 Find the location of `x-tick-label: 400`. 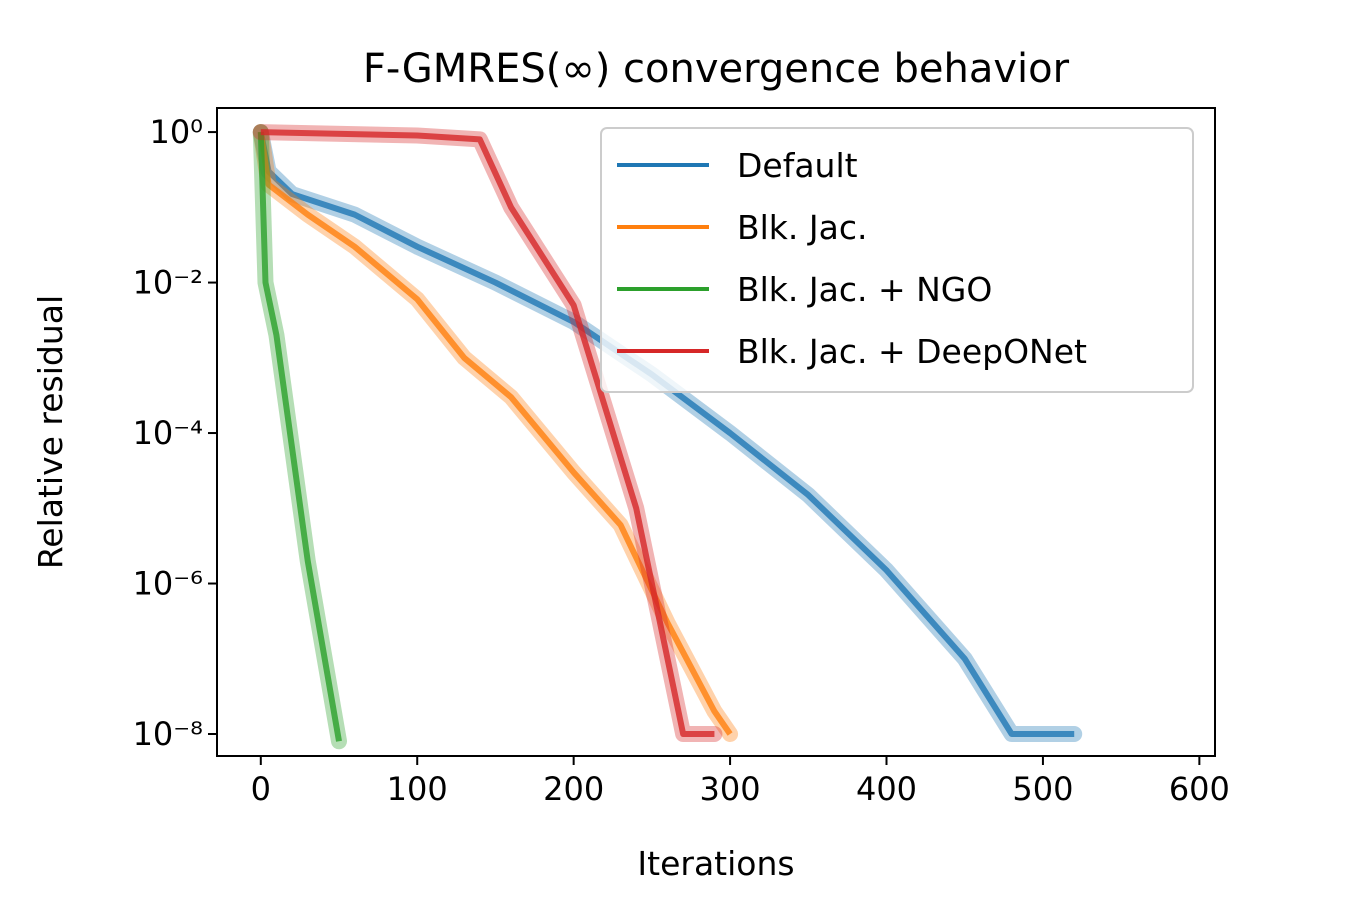

x-tick-label: 400 is located at coordinates (886, 789).